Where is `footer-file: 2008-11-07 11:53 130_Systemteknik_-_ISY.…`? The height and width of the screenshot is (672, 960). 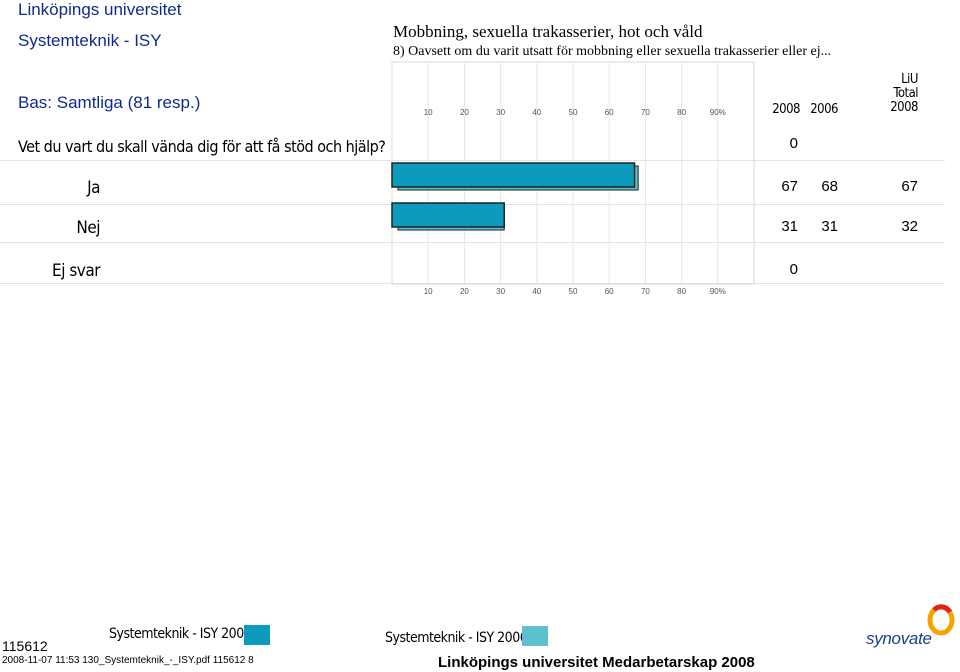 footer-file: 2008-11-07 11:53 130_Systemteknik_-_ISY.… is located at coordinates (128, 660).